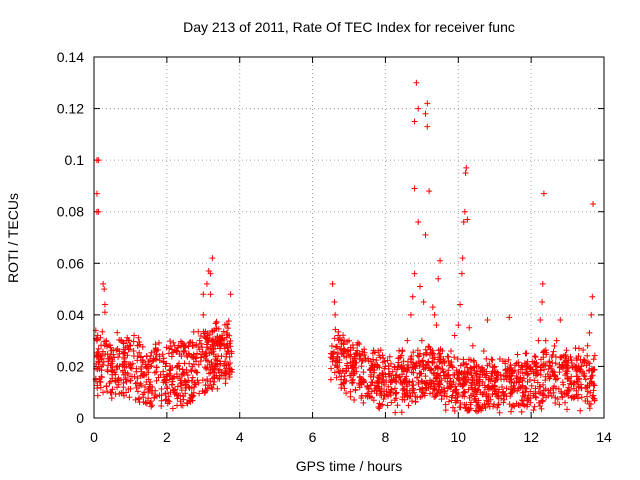  I want to click on x-tick-label: 0, so click(94, 437).